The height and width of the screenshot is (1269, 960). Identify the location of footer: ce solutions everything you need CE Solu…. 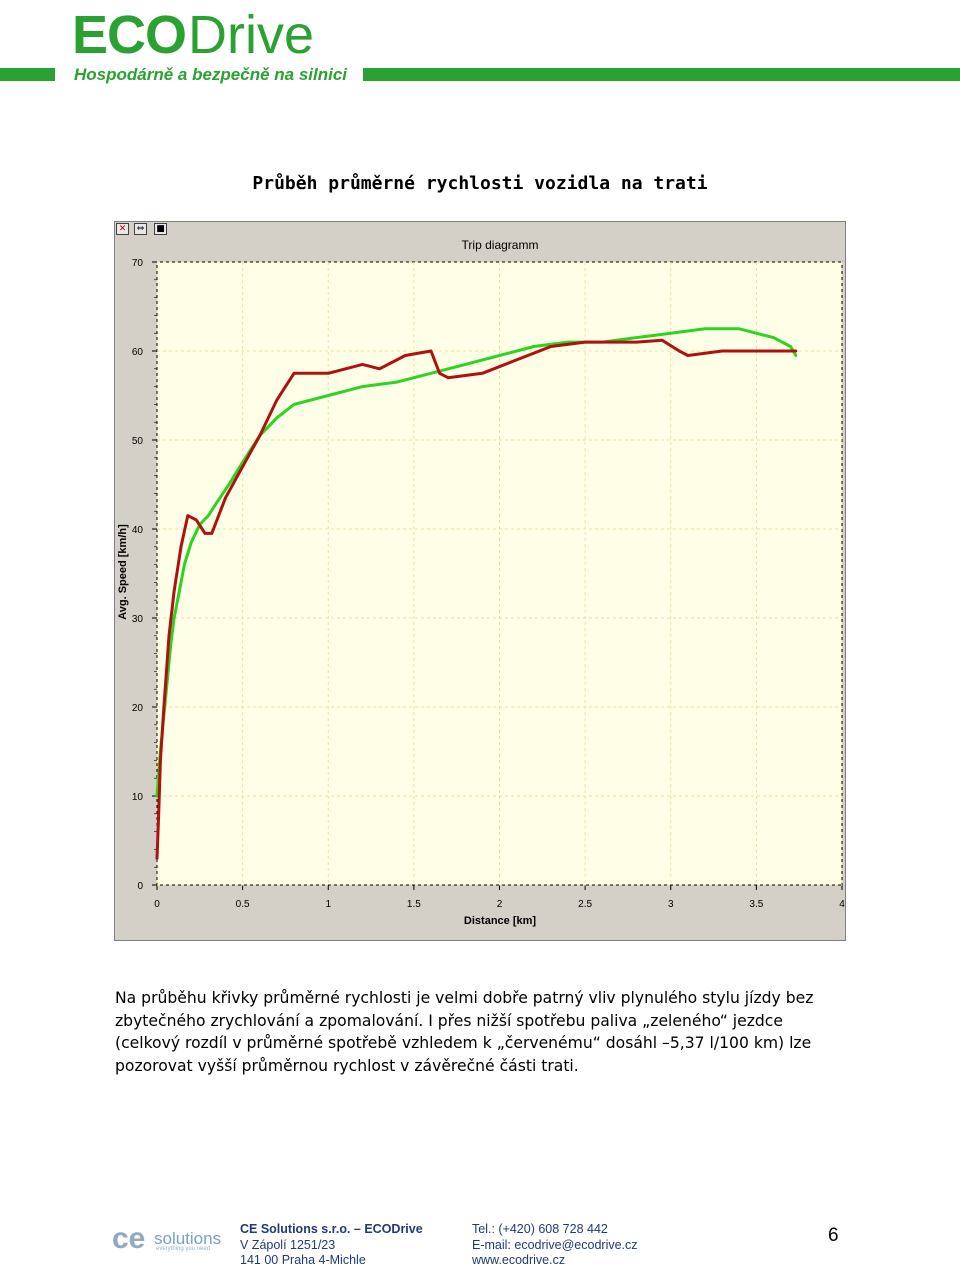
(480, 1243).